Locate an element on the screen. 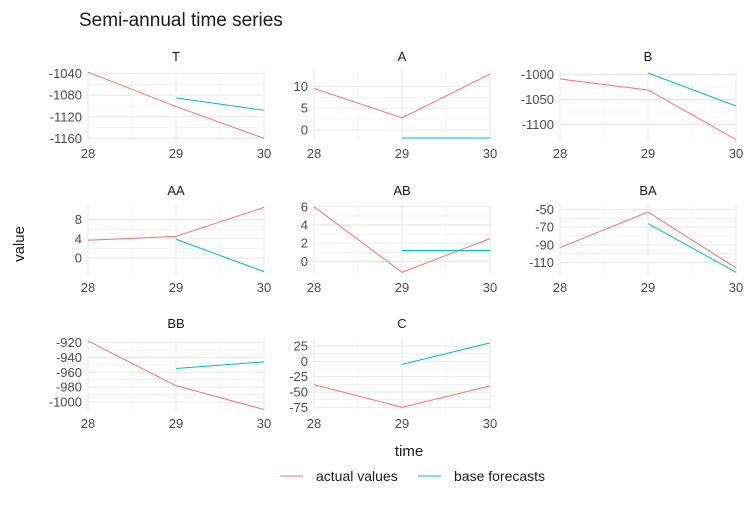 This screenshot has width=750, height=505. y-tick-label: -25 is located at coordinates (298, 376).